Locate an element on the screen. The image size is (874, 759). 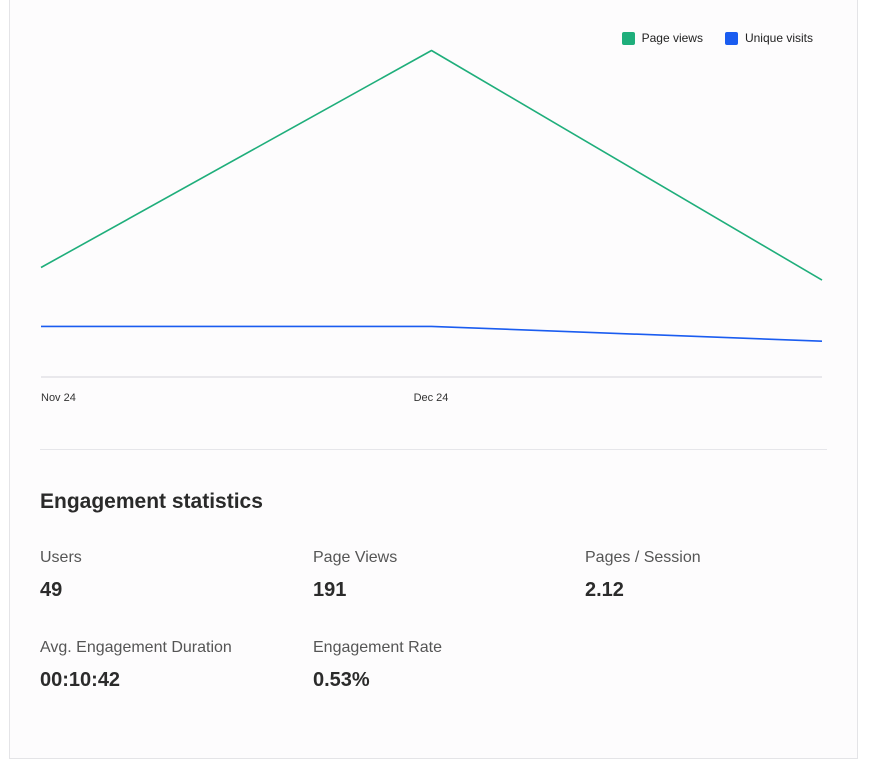
series-line-unique-visits is located at coordinates (432, 333).